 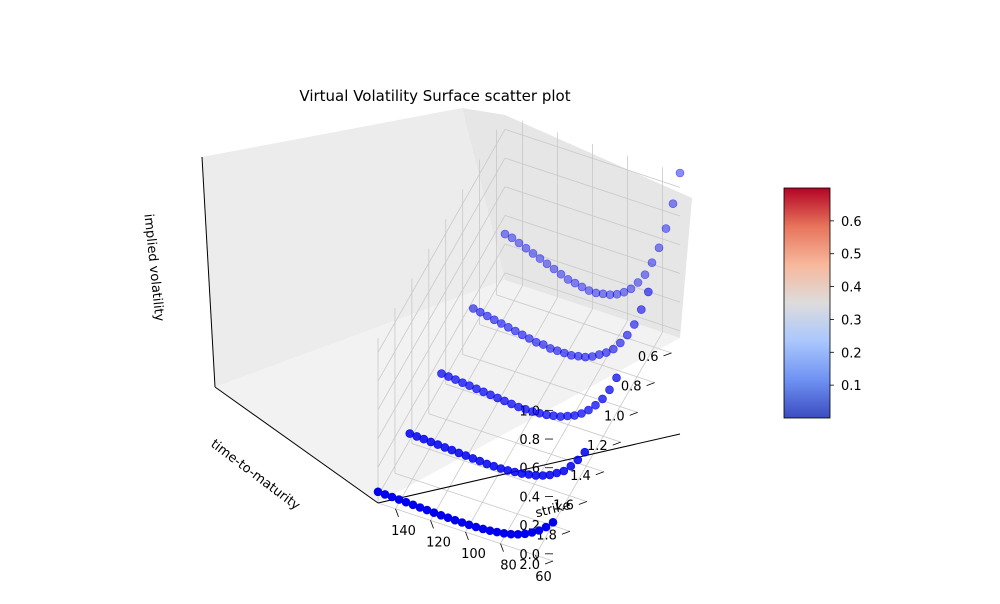 I want to click on colorbar-tick-label: 0.4, so click(x=851, y=288).